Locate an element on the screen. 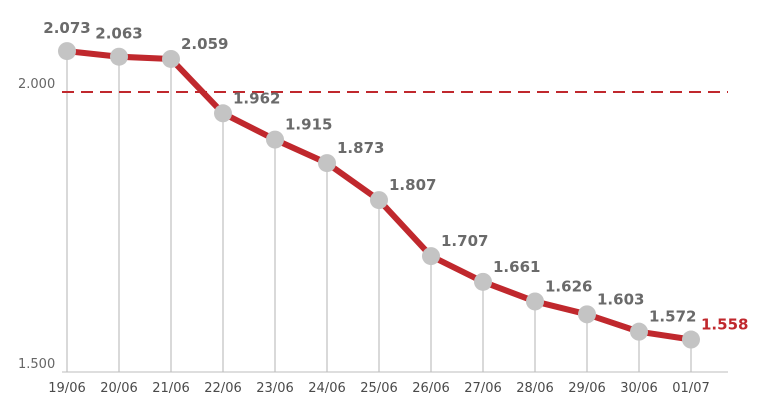 Image resolution: width=766 pixels, height=402 pixels. x-tick-label: 28/06 is located at coordinates (534, 388).